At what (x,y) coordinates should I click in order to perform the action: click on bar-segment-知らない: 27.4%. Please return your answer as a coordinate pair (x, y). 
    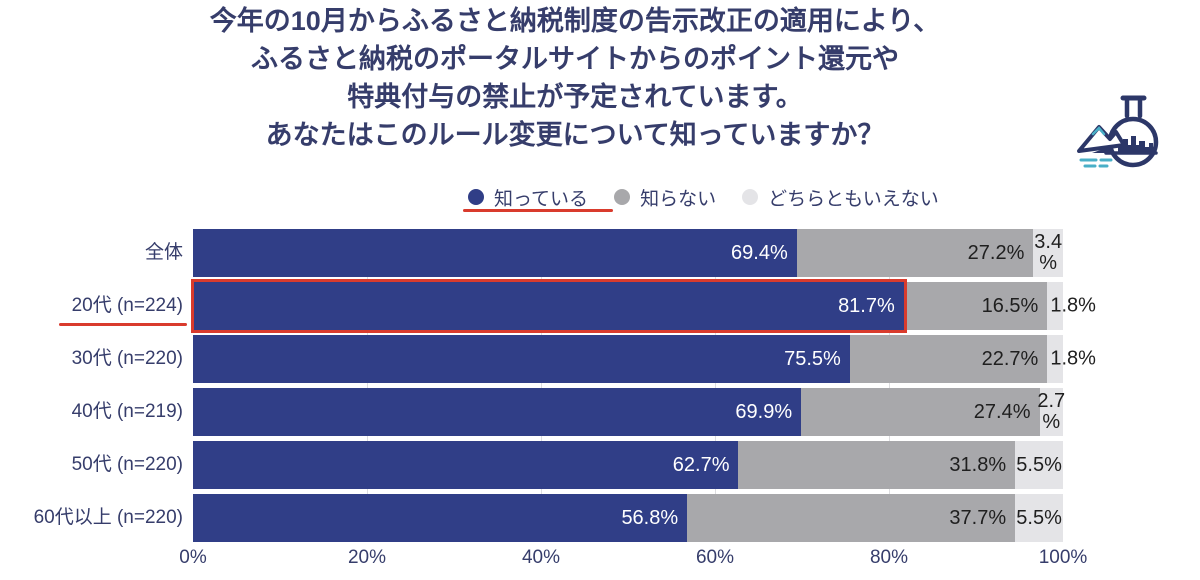
    Looking at the image, I should click on (920, 412).